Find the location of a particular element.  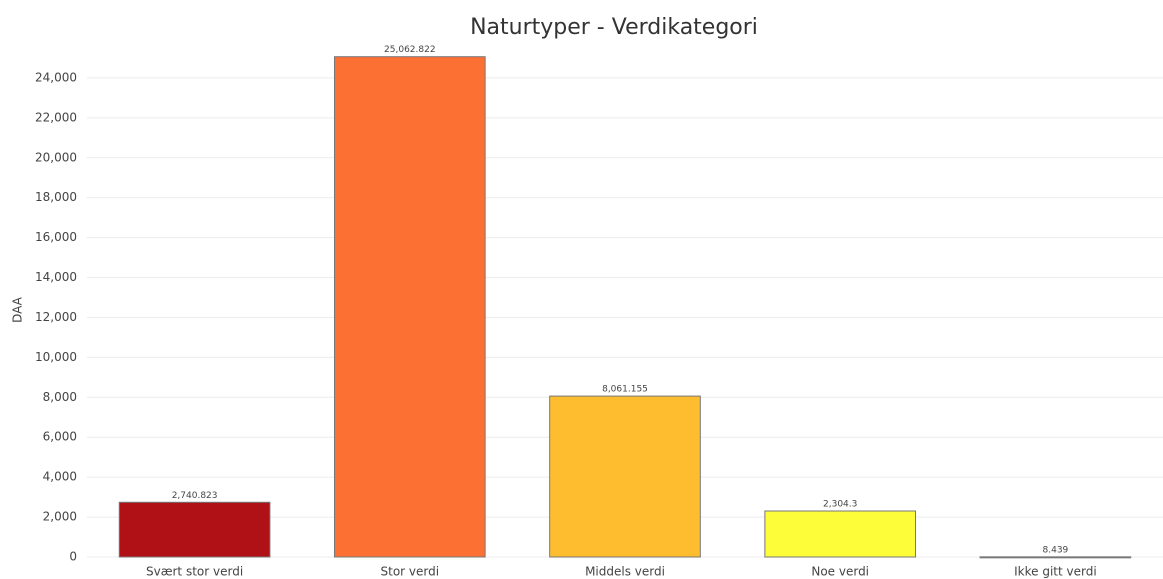

y-tick-label: 22,000 is located at coordinates (56, 117).